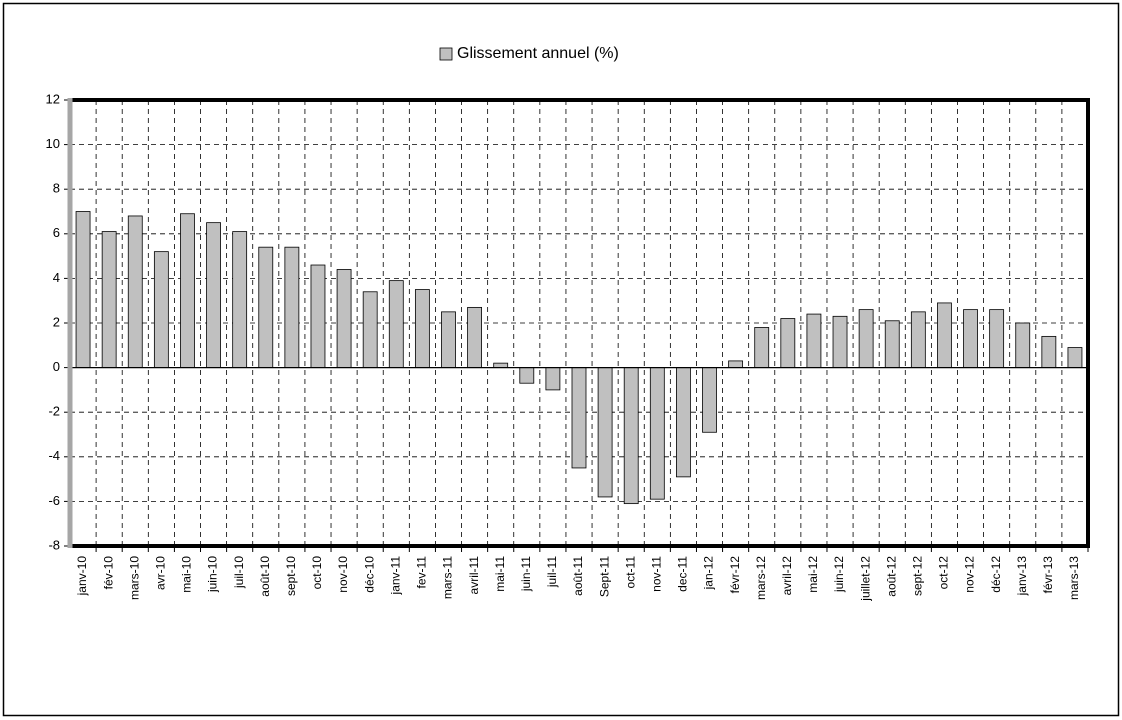 The width and height of the screenshot is (1122, 720). What do you see at coordinates (970, 574) in the screenshot?
I see `x-tick-label: nov-12` at bounding box center [970, 574].